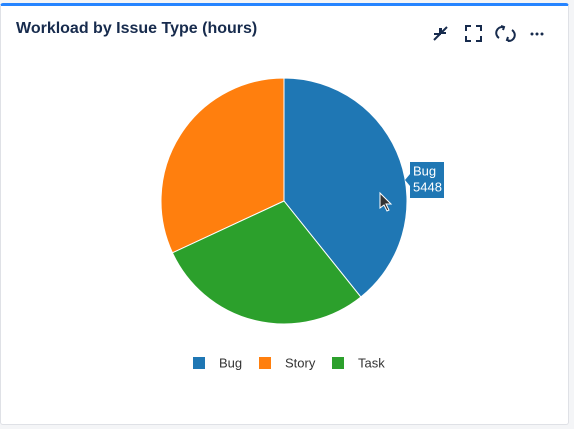  Describe the element at coordinates (440, 33) in the screenshot. I see `minimize-button` at that location.